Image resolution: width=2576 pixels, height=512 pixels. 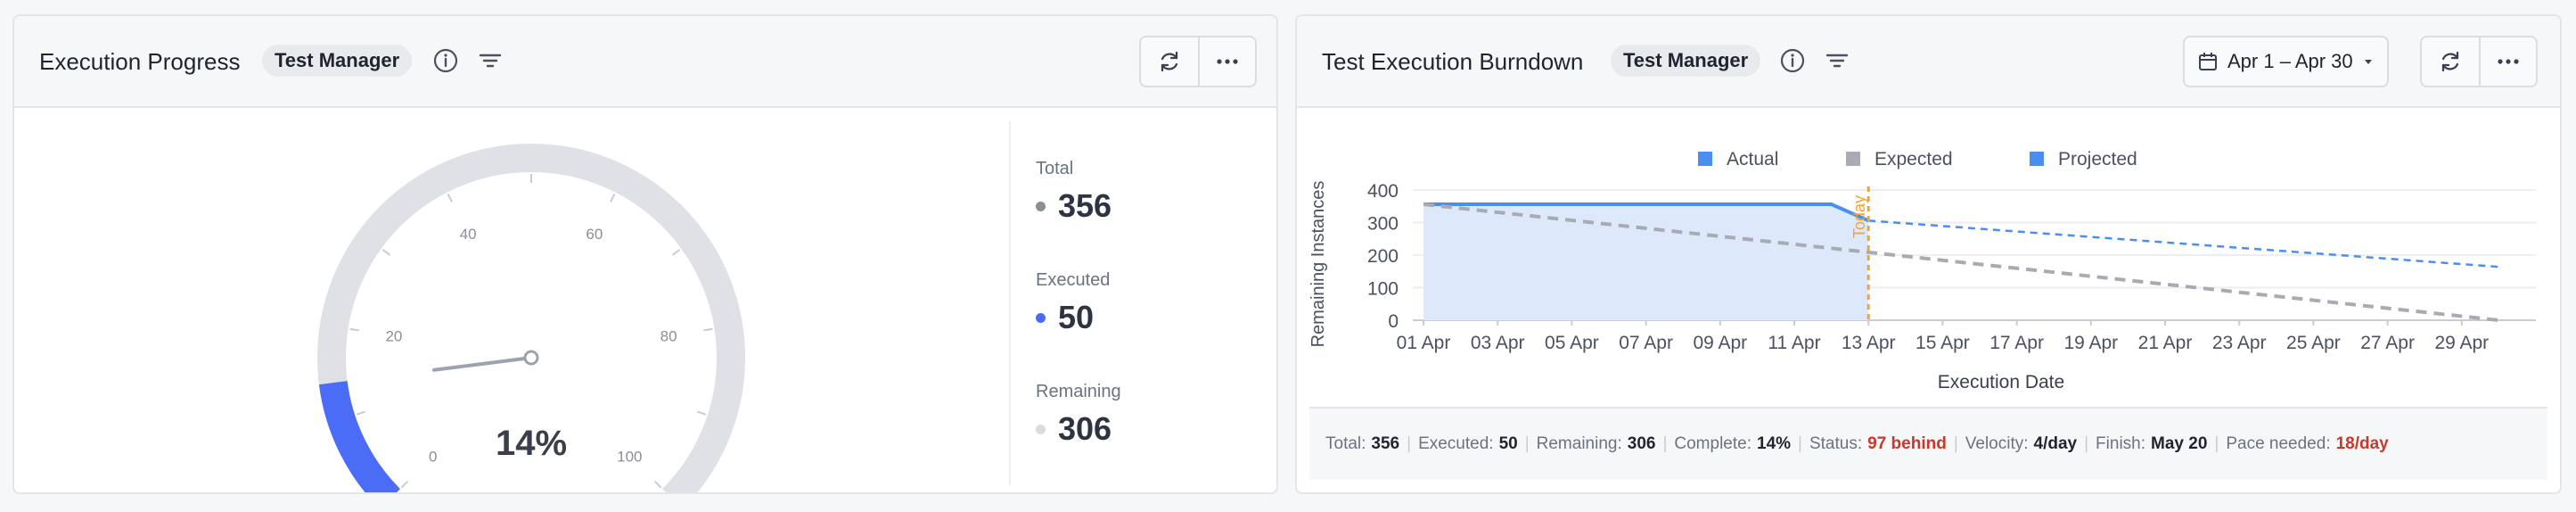 What do you see at coordinates (1041, 429) in the screenshot?
I see `remaining-dot` at bounding box center [1041, 429].